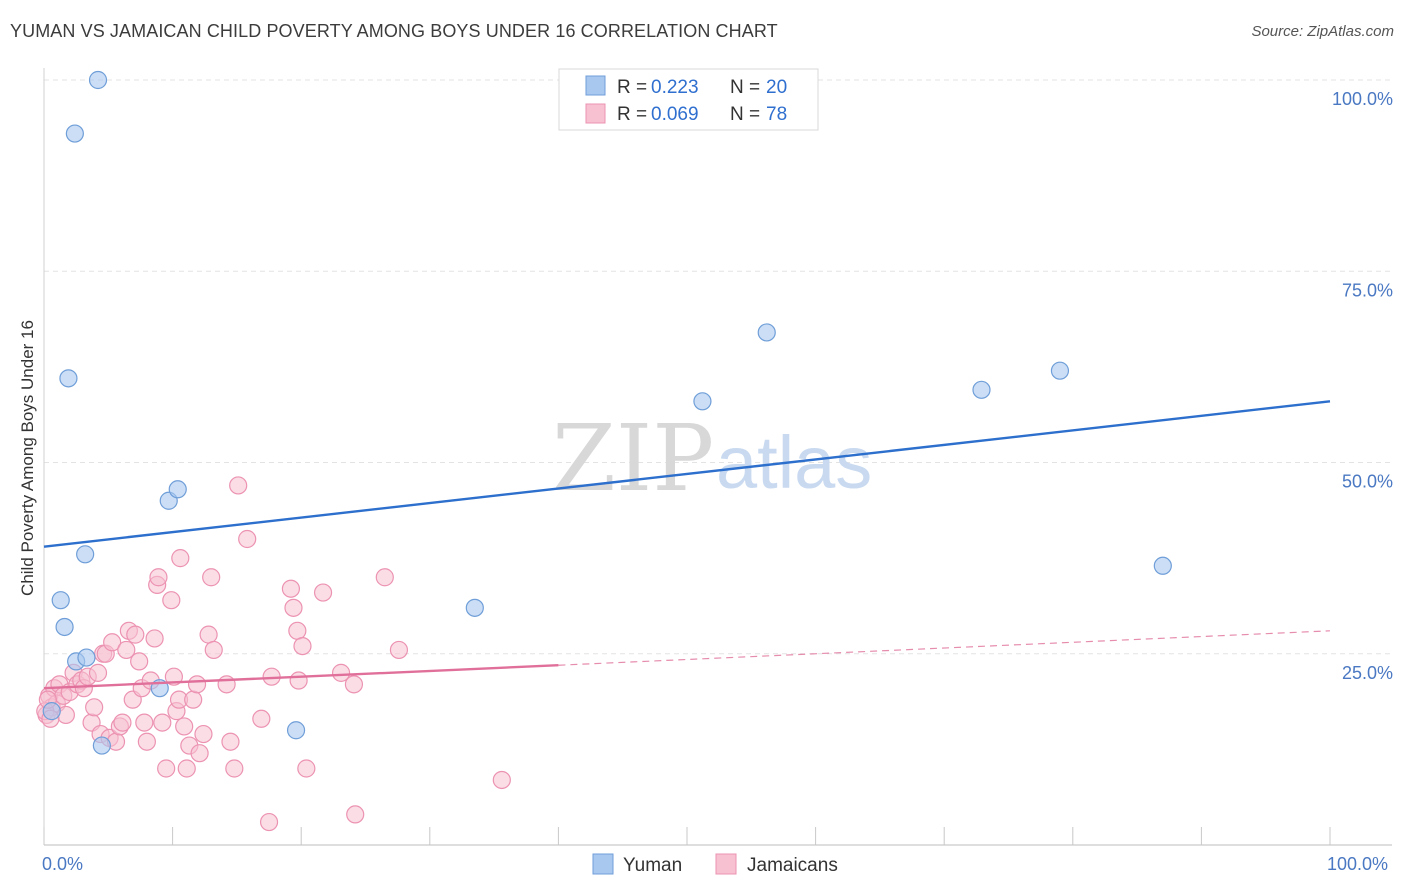 The height and width of the screenshot is (892, 1406). Describe the element at coordinates (1367, 290) in the screenshot. I see `y-tick-label-2: 75.0%` at that location.